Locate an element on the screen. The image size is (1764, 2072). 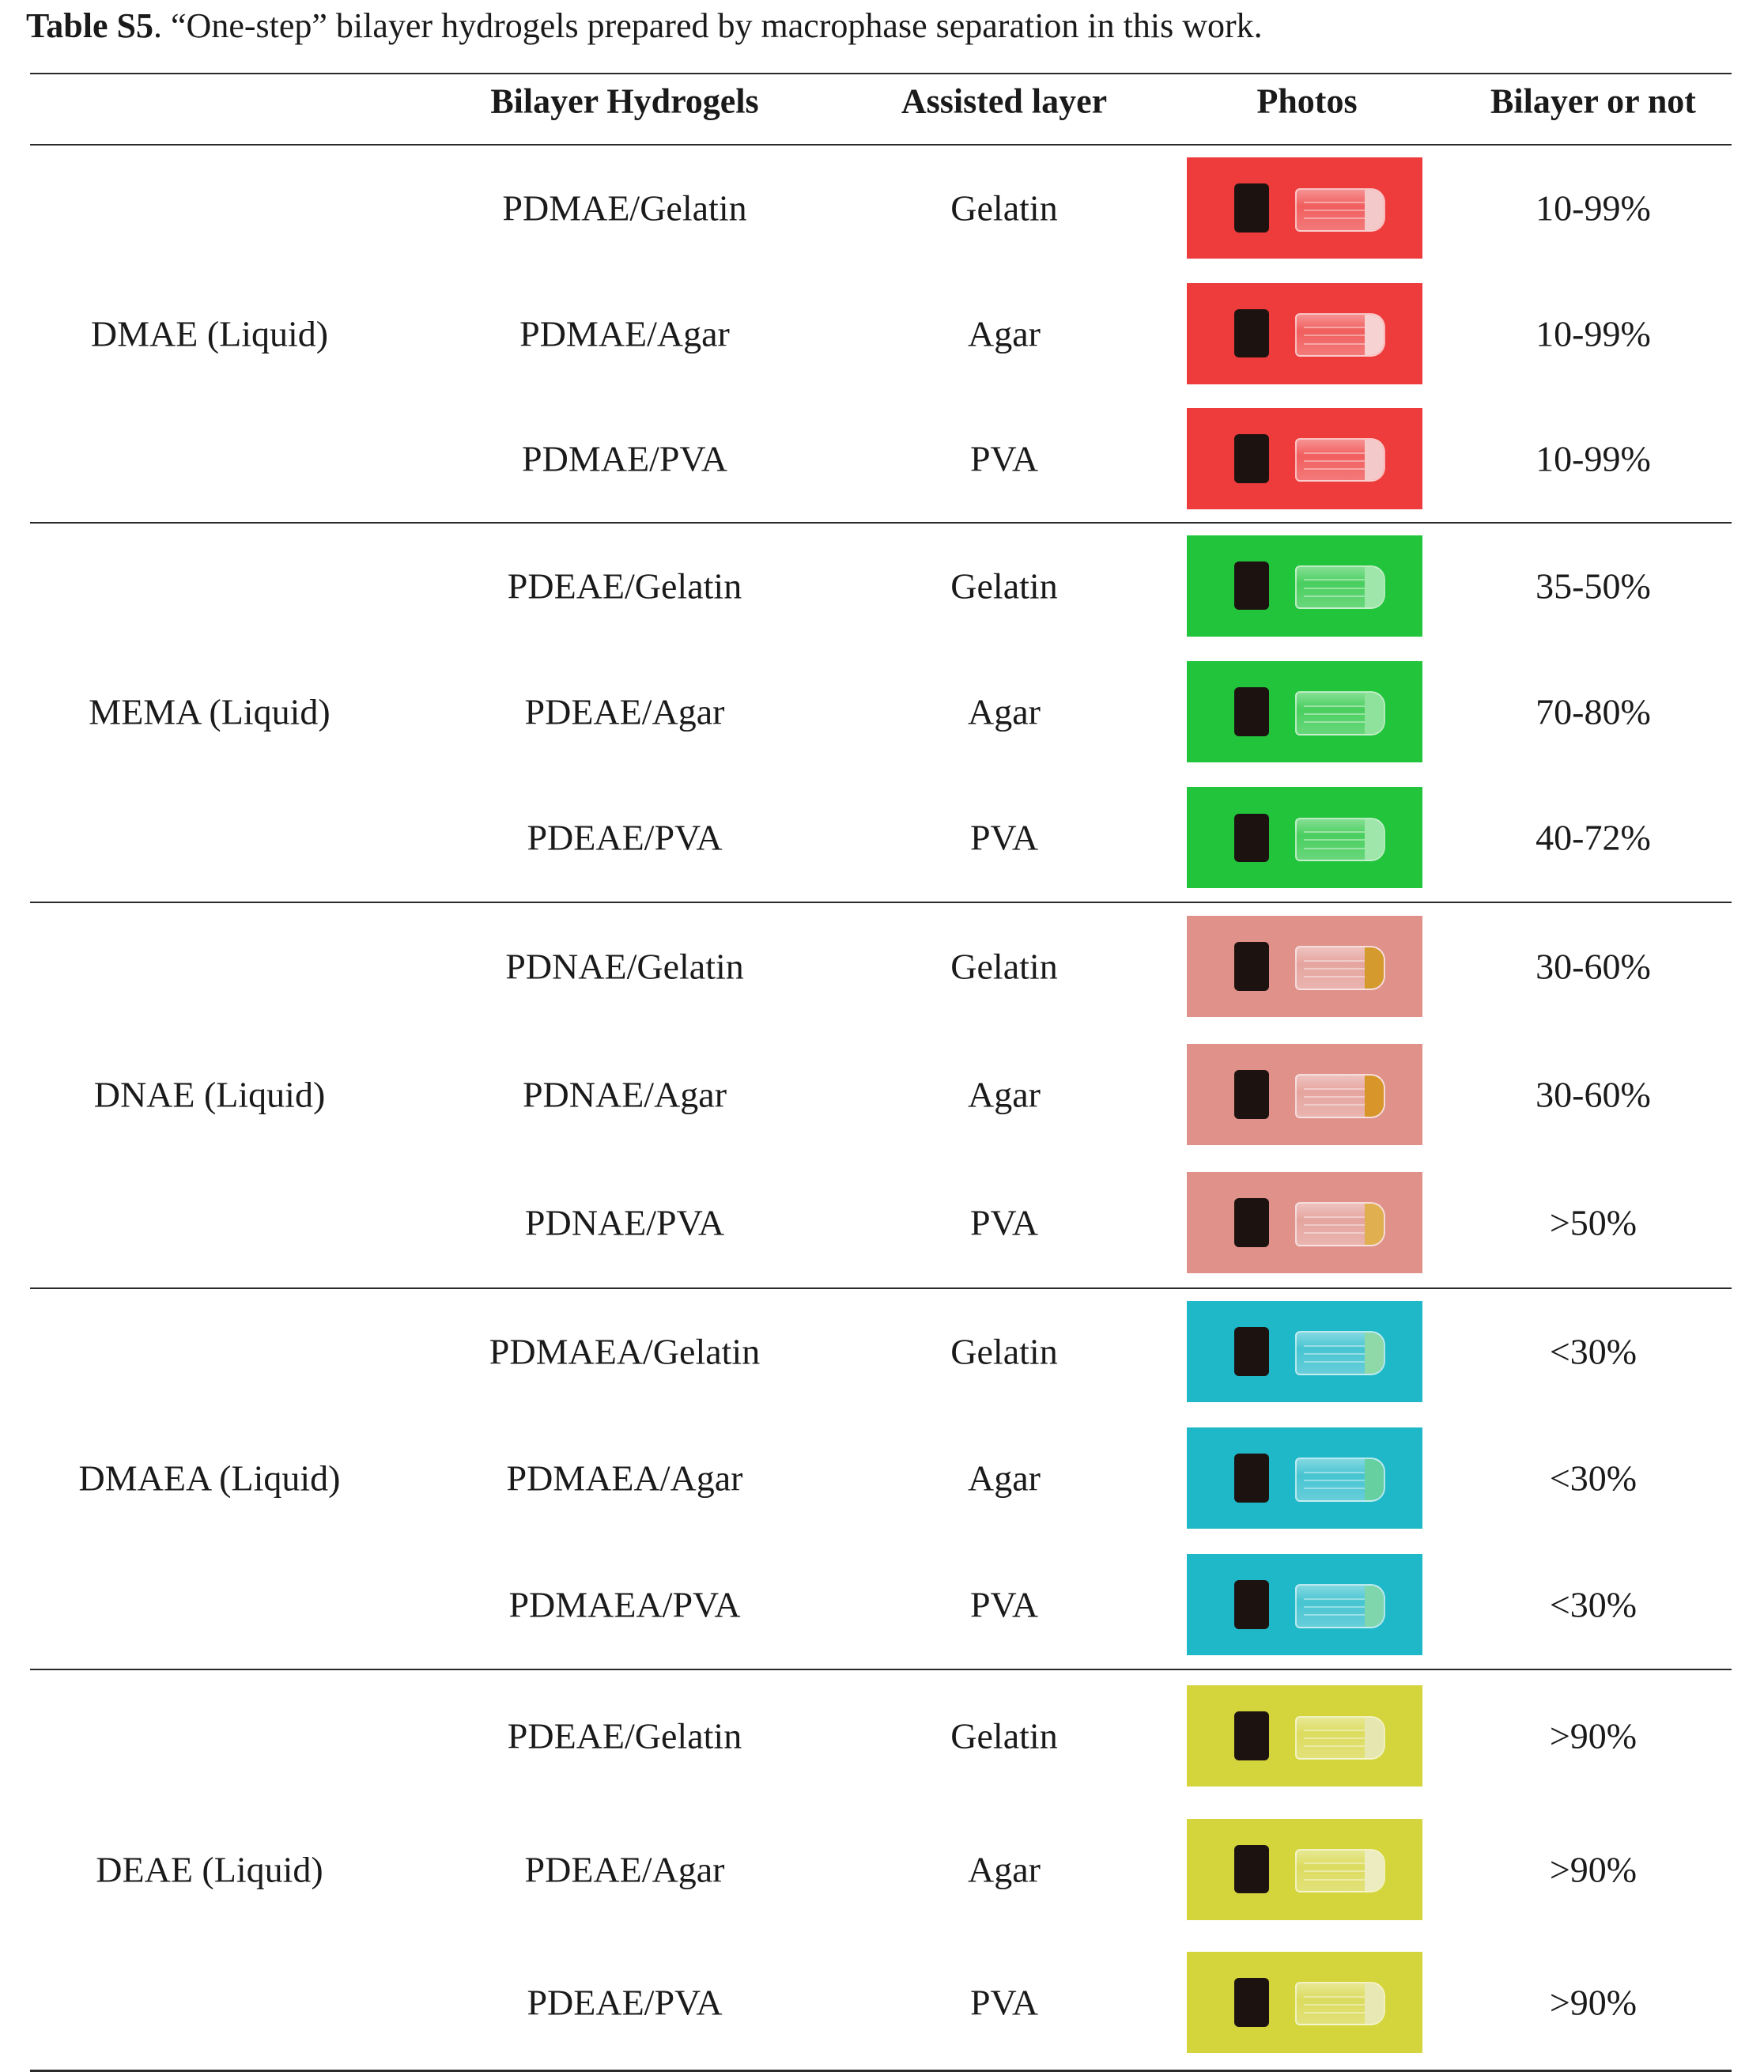
monomer-label: DEAE (Liquid) is located at coordinates (209, 1869).